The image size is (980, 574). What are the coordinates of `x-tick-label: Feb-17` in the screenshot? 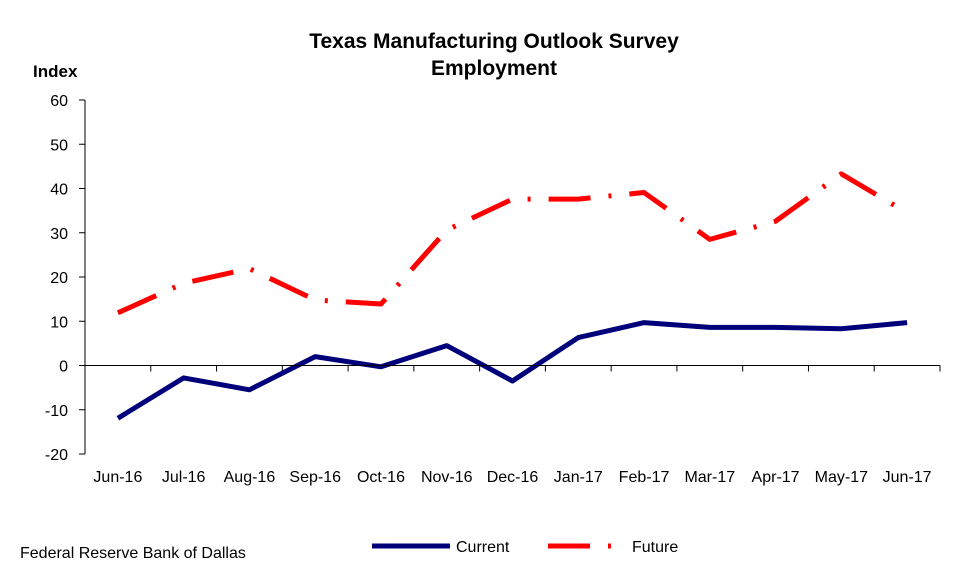 It's located at (644, 477).